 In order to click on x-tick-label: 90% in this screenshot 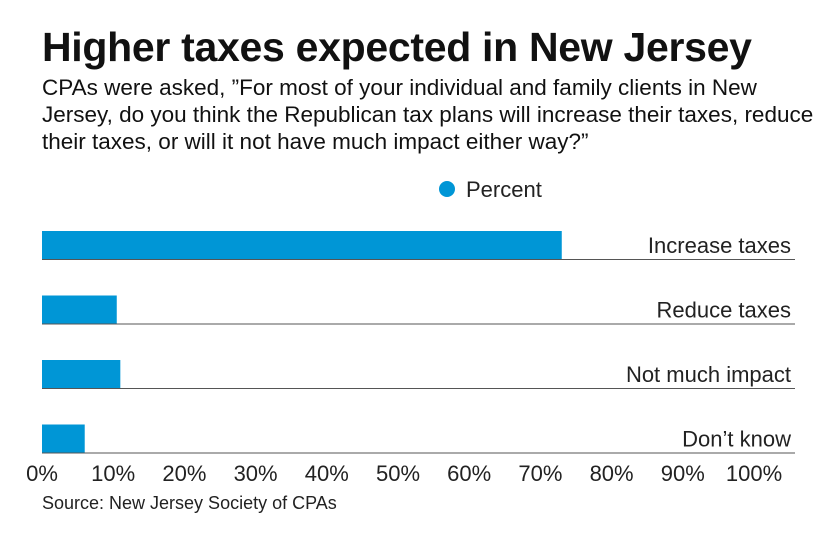, I will do `click(683, 473)`.